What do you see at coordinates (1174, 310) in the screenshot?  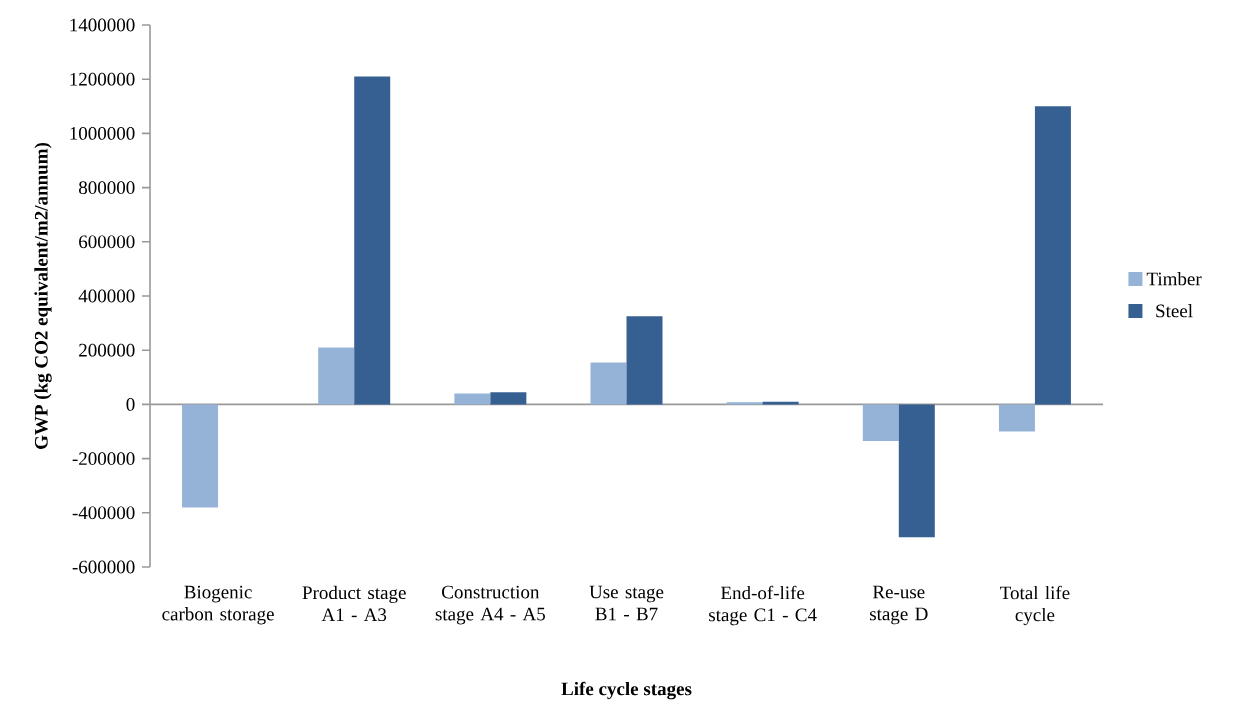 I see `legend-label: Steel` at bounding box center [1174, 310].